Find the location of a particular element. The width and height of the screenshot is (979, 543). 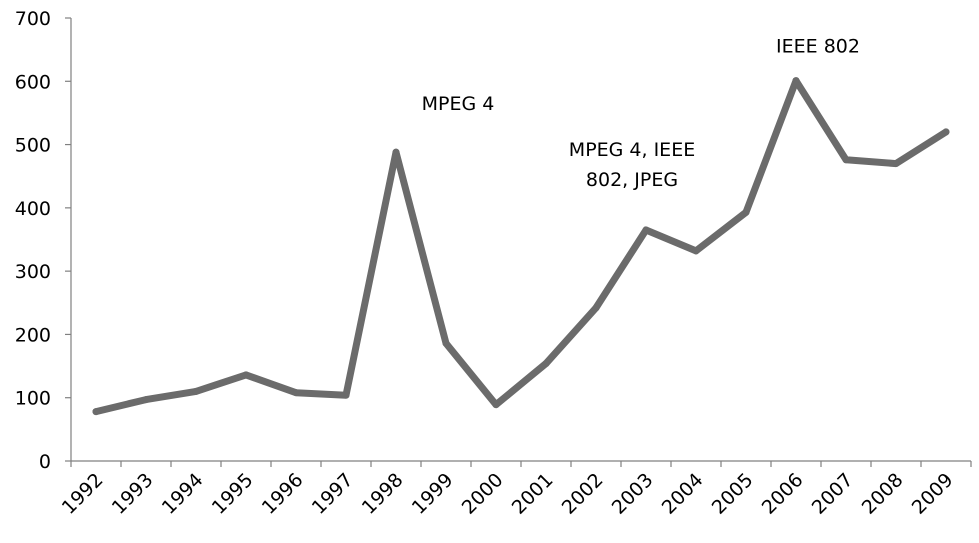

annotations: MPEG 4 MPEG 4, IEEE 802, JPEG IEEE 802 is located at coordinates (641, 113).